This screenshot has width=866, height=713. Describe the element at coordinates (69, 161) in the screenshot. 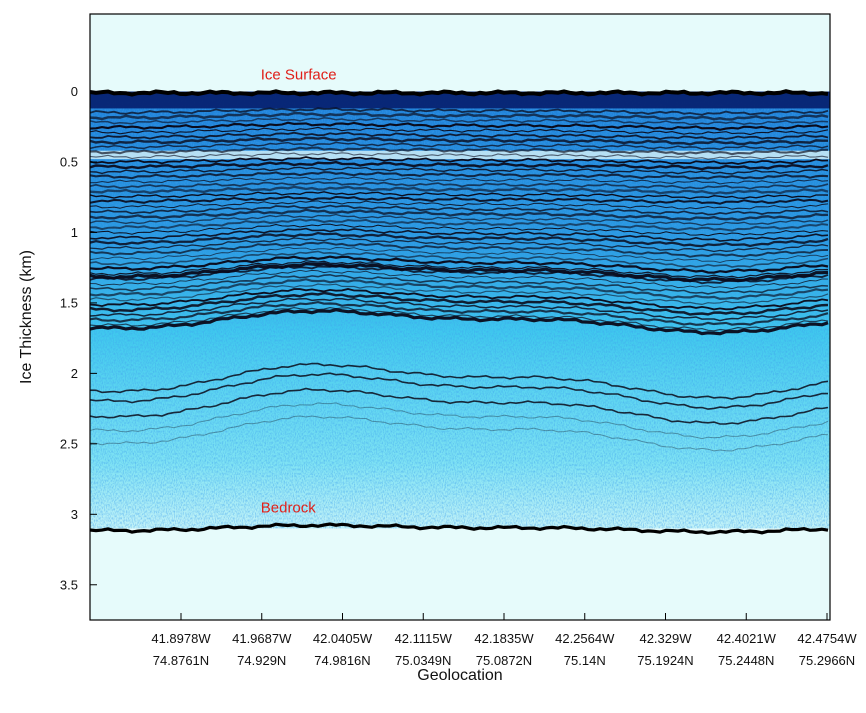

I see `y-tick-label: 0.5` at that location.